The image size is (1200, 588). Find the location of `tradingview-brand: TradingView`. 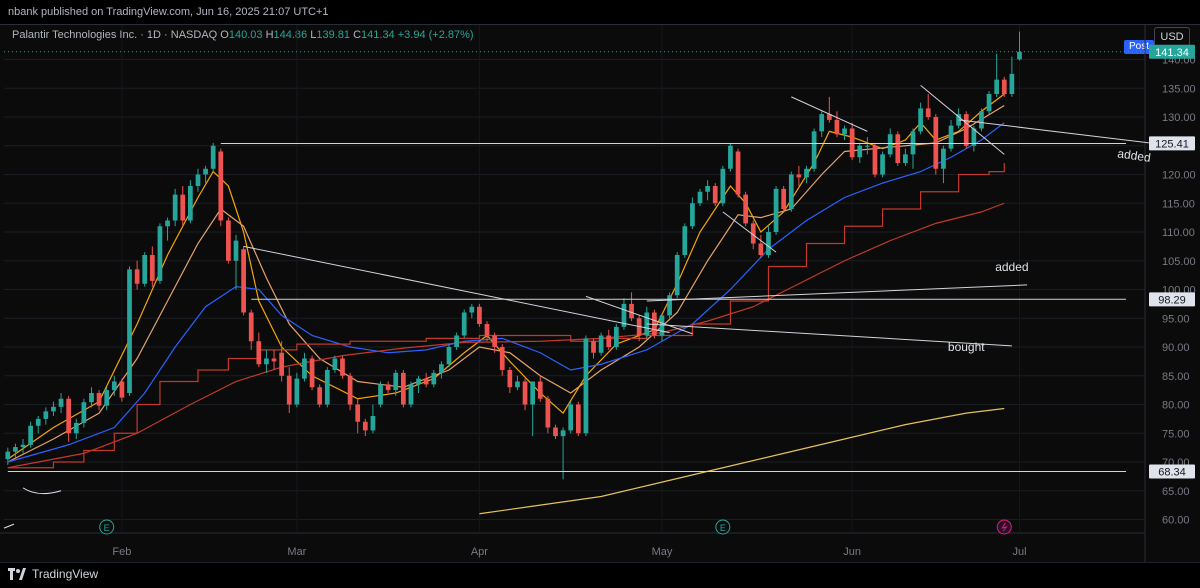

tradingview-brand: TradingView is located at coordinates (53, 574).